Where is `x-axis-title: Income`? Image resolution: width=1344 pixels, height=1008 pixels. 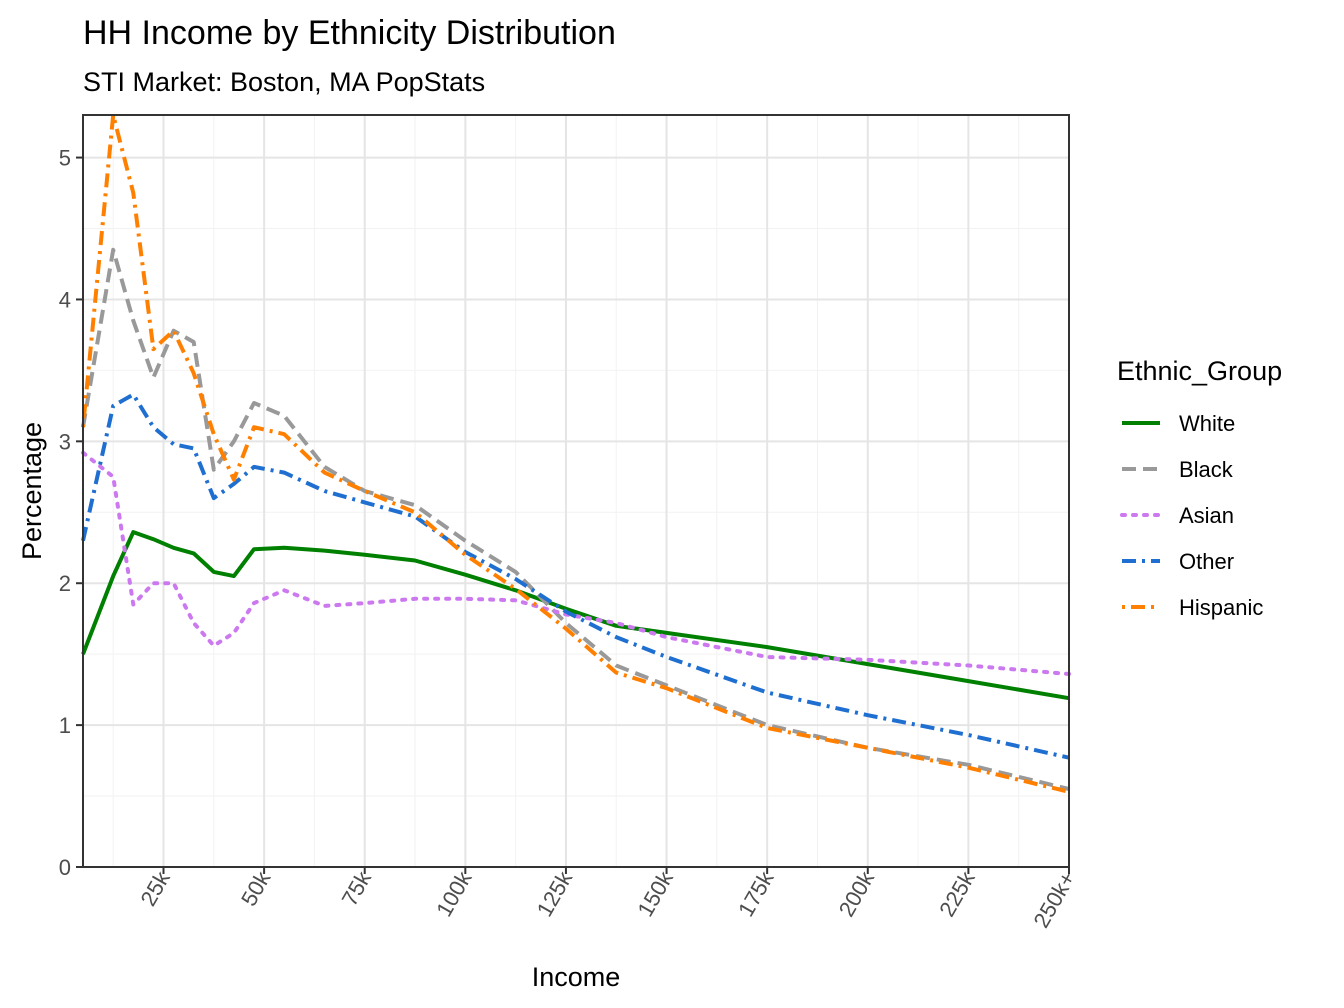 x-axis-title: Income is located at coordinates (576, 977).